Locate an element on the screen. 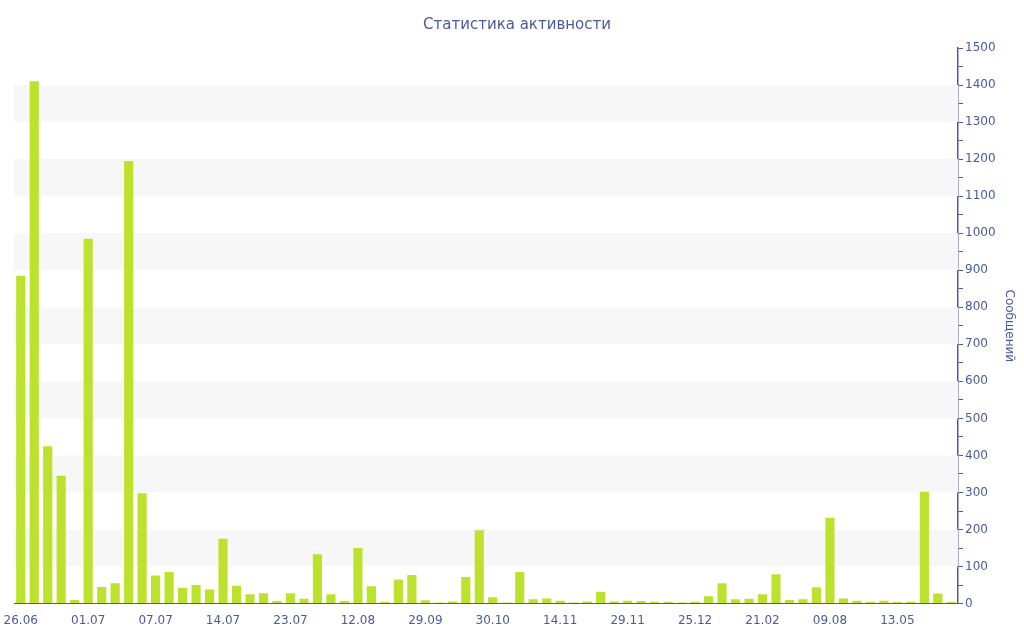  y2-tick-label: 1200 is located at coordinates (980, 158).